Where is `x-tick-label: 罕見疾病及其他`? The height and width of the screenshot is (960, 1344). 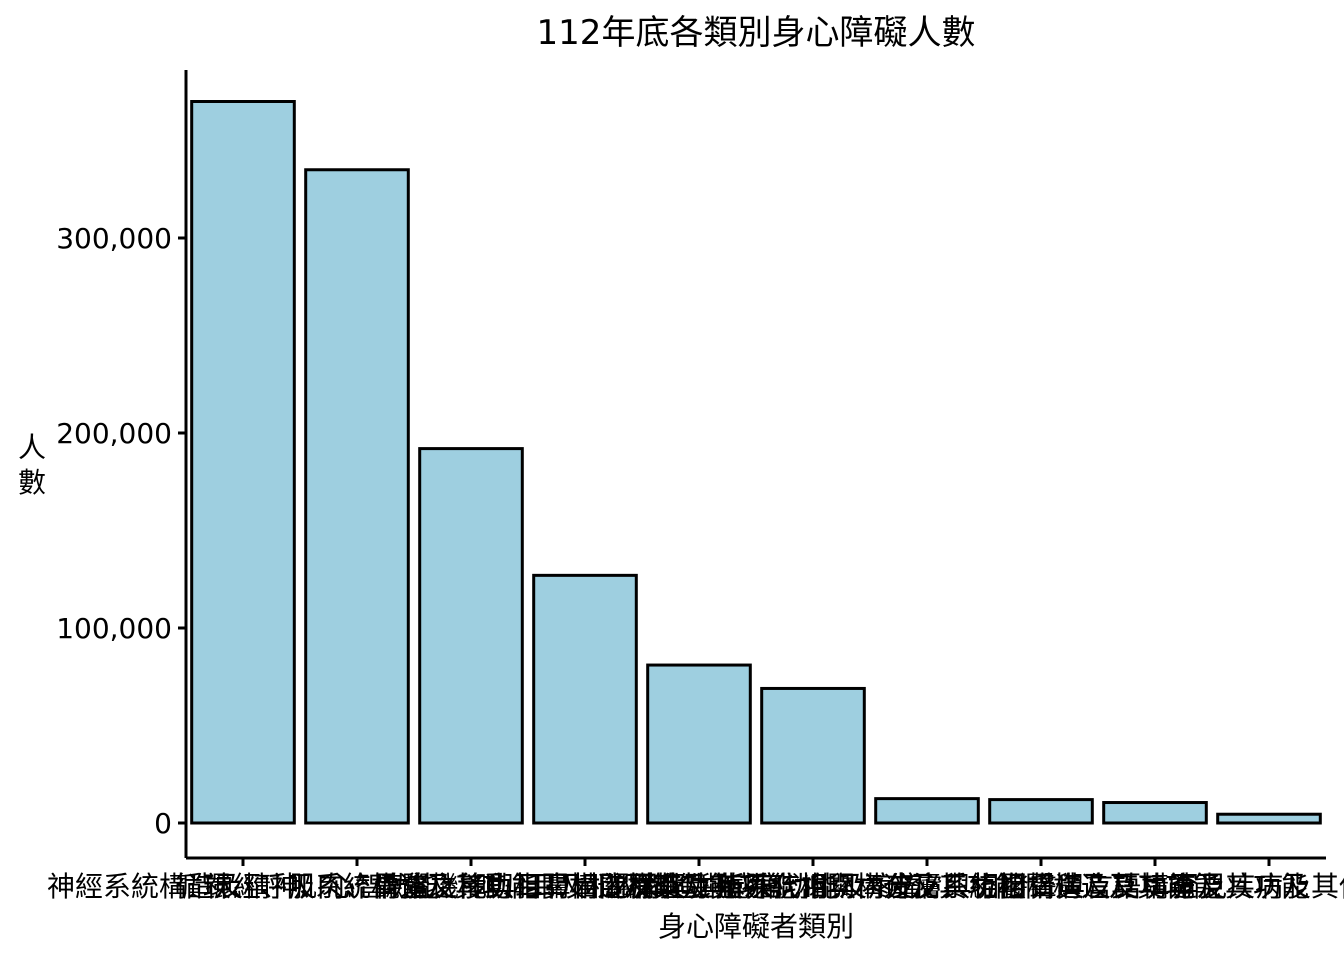 x-tick-label: 罕見疾病及其他 is located at coordinates (1257, 886).